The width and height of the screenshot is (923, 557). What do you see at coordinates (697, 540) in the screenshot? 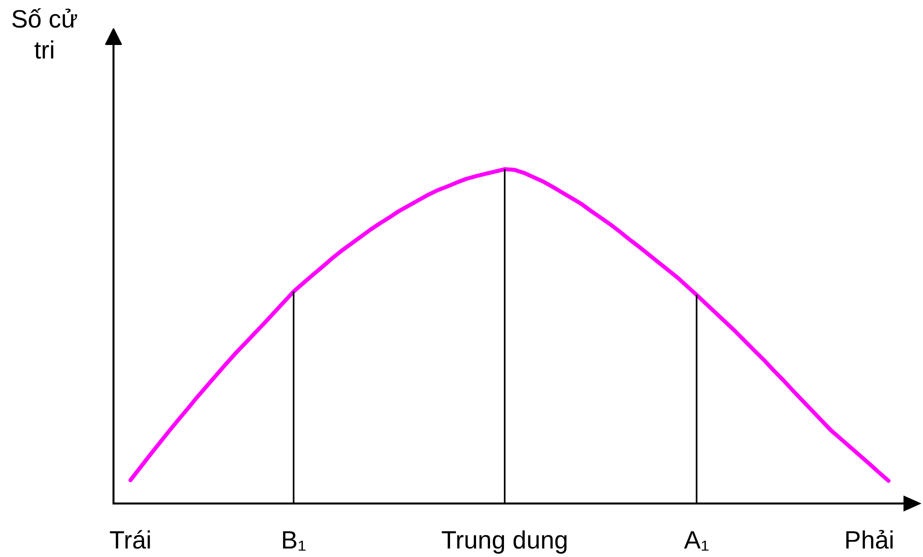
I see `x-tick-label: A₁` at bounding box center [697, 540].